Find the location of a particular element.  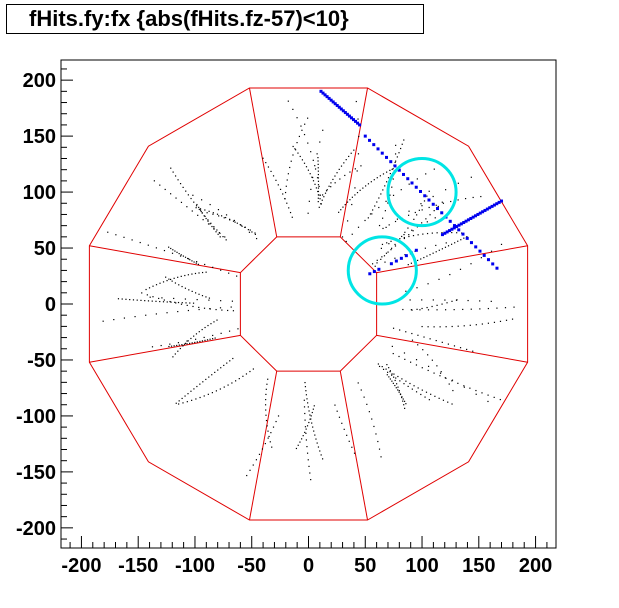

chart-title: fHits.fy:fx {abs(fHits.fz-57)<10} is located at coordinates (215, 19).